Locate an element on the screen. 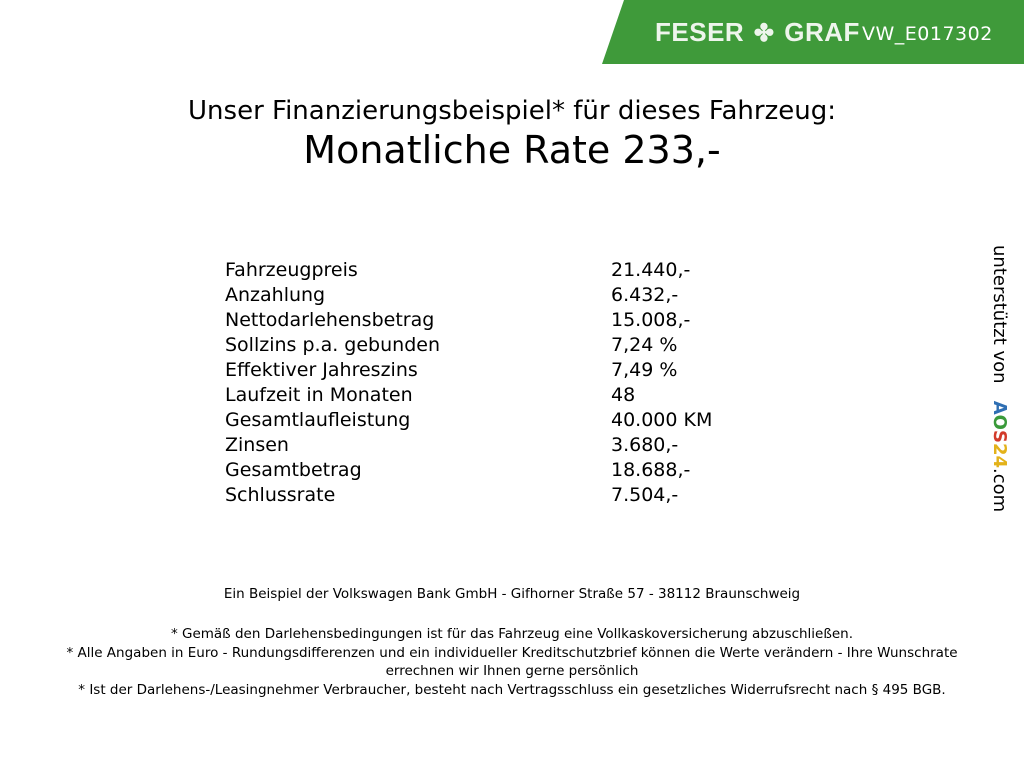 This screenshot has width=1024, height=768. powered-by: unterstützt von AOS24.com is located at coordinates (999, 378).